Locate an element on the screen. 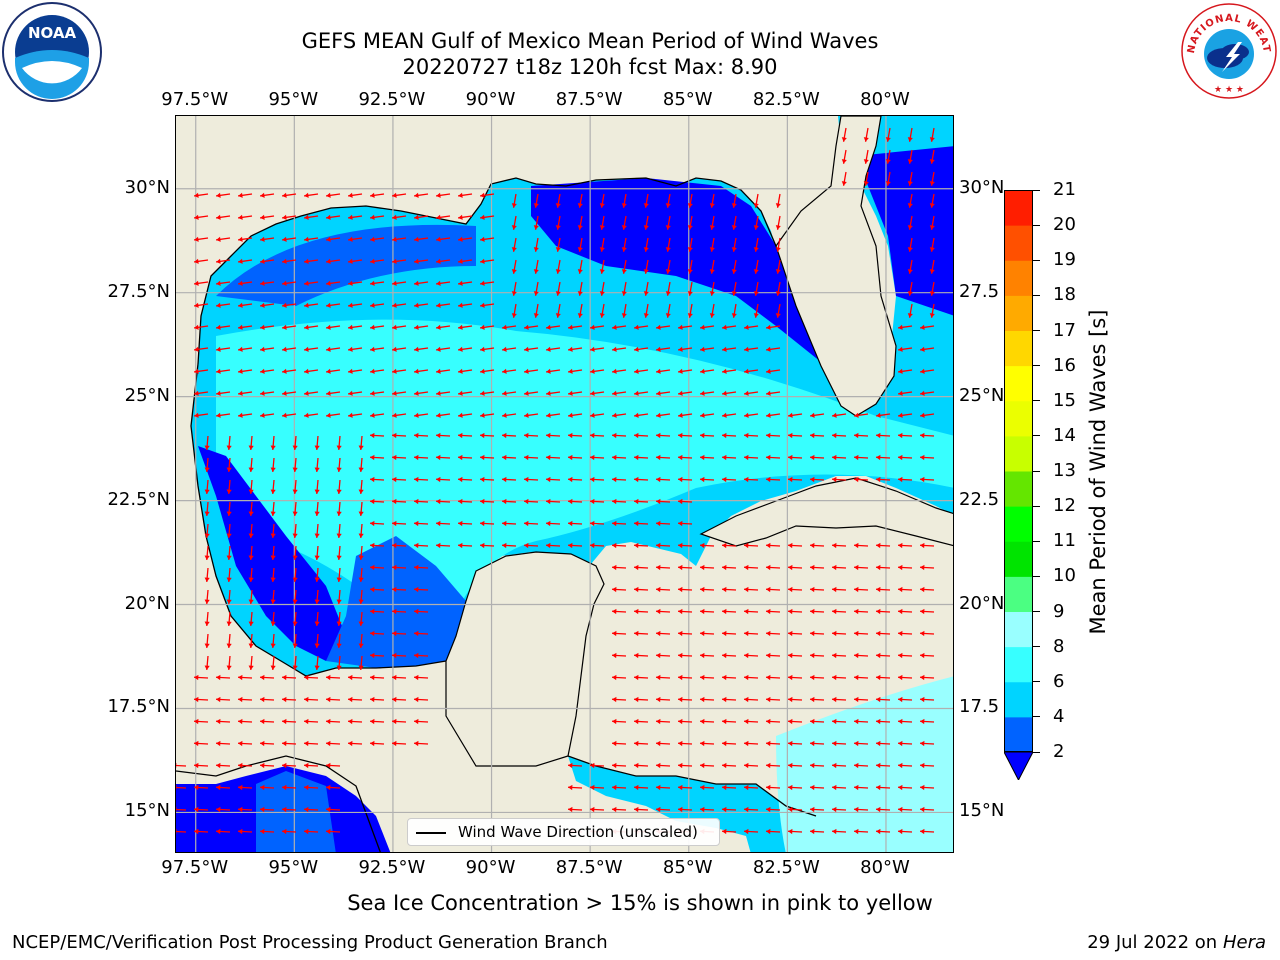 The image size is (1280, 960). colorbar-tick-label: 15 is located at coordinates (1064, 400).